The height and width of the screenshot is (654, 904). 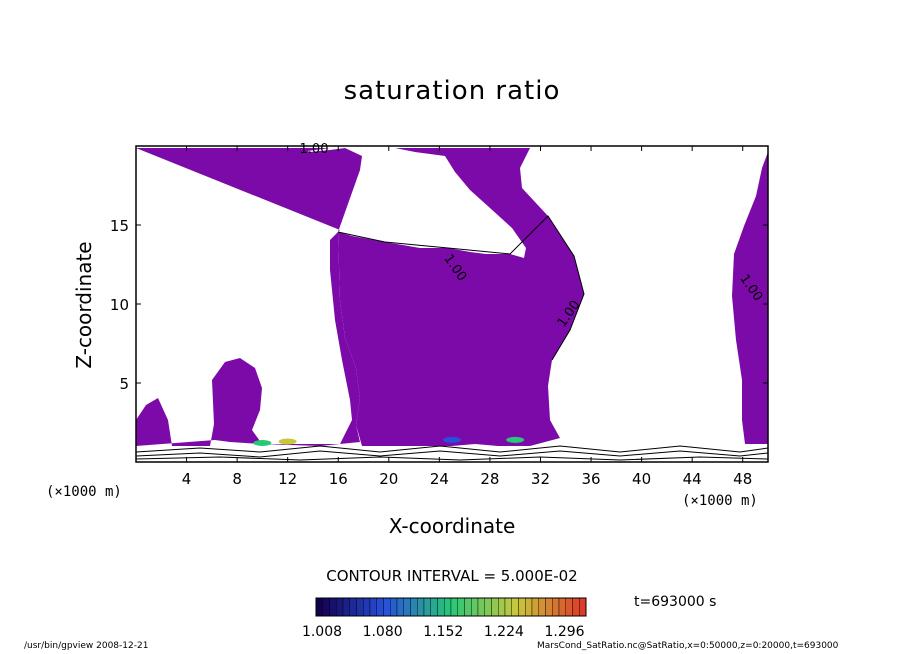 What do you see at coordinates (237, 479) in the screenshot?
I see `x-tick-label: 8` at bounding box center [237, 479].